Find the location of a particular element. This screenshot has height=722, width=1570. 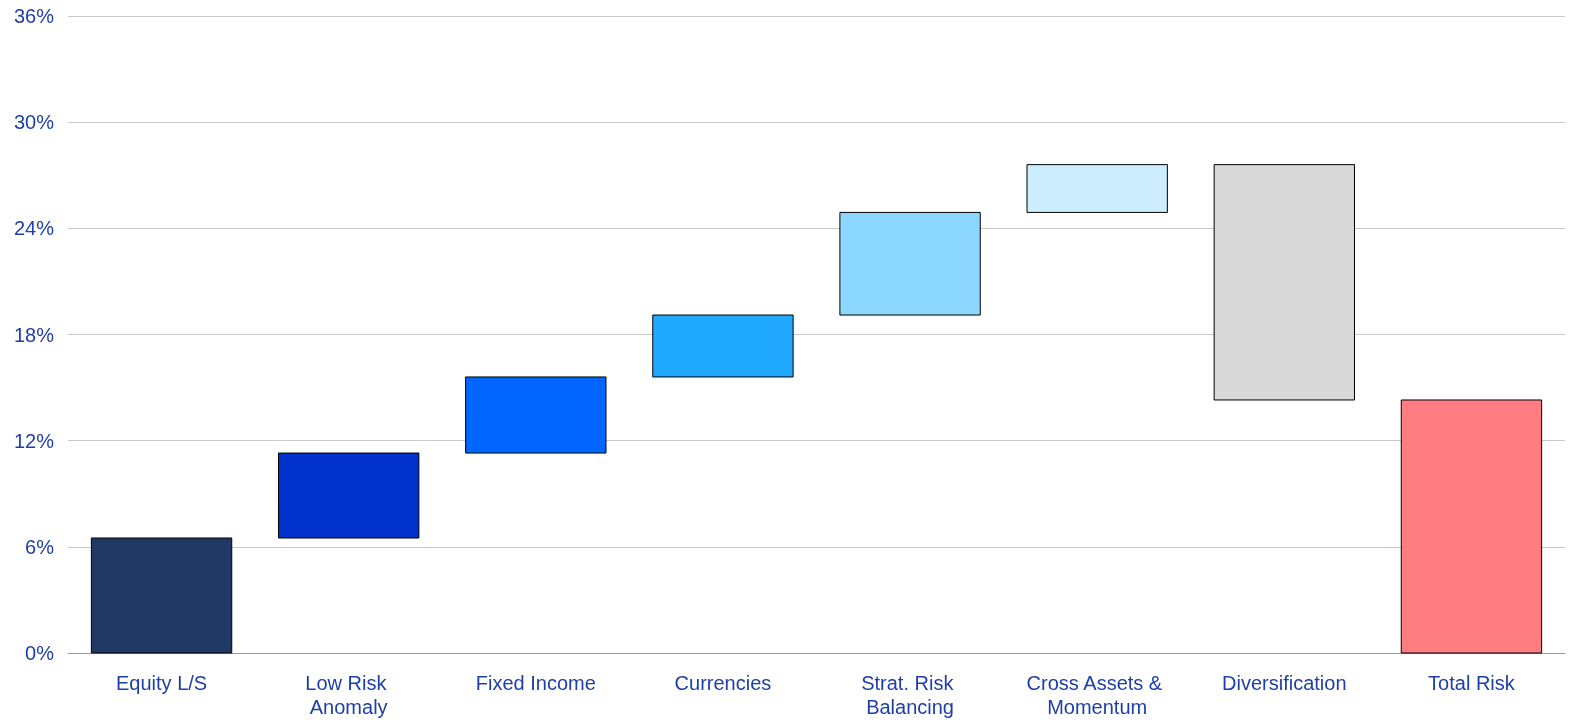

x-tick-label: Cross Assets & Momentum is located at coordinates (1097, 695).